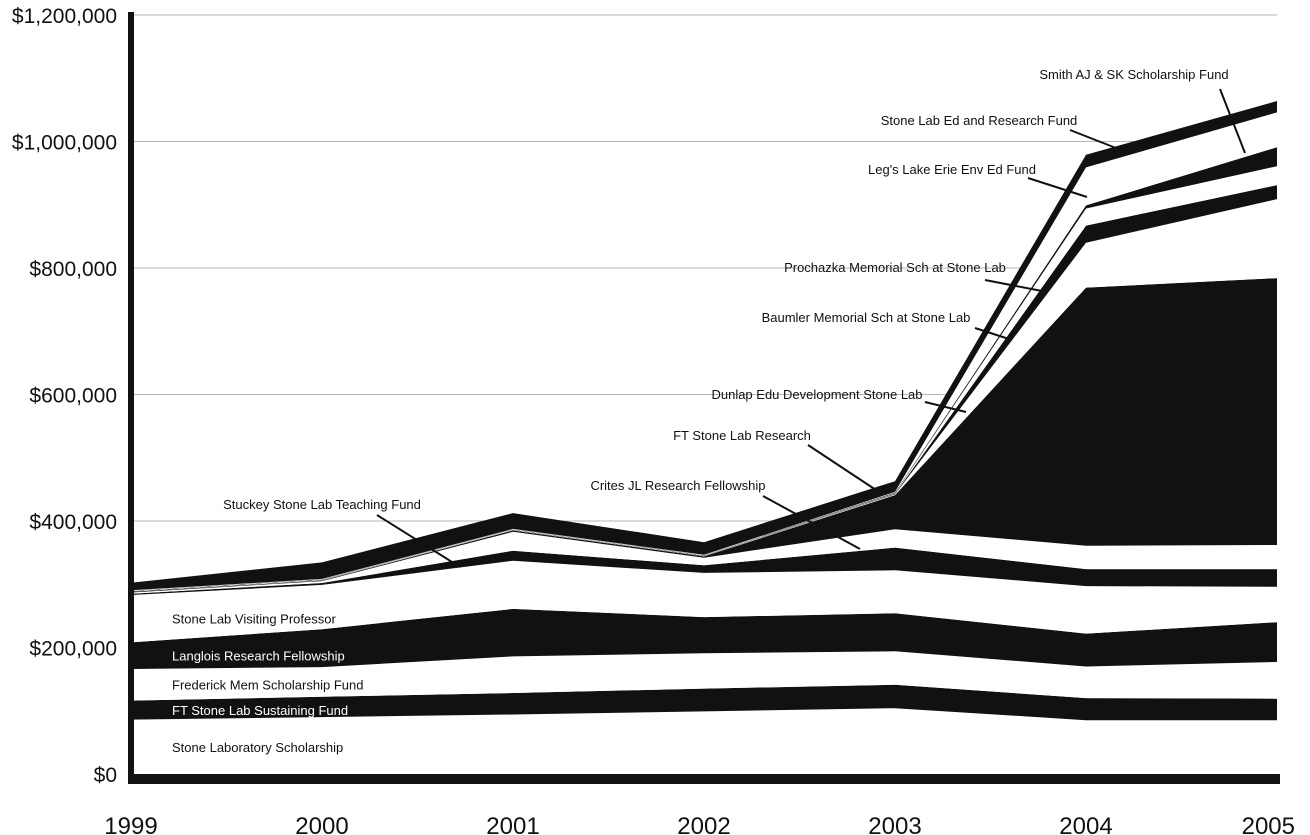  Describe the element at coordinates (105, 775) in the screenshot. I see `y-tick-label: $0` at that location.